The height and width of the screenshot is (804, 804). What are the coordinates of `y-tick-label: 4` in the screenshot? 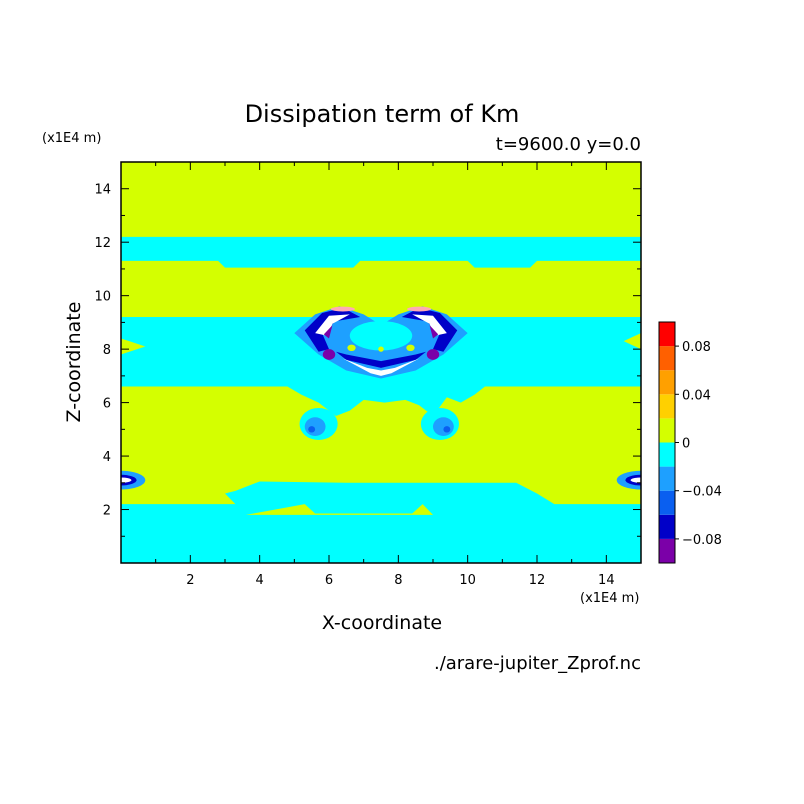 It's located at (107, 457).